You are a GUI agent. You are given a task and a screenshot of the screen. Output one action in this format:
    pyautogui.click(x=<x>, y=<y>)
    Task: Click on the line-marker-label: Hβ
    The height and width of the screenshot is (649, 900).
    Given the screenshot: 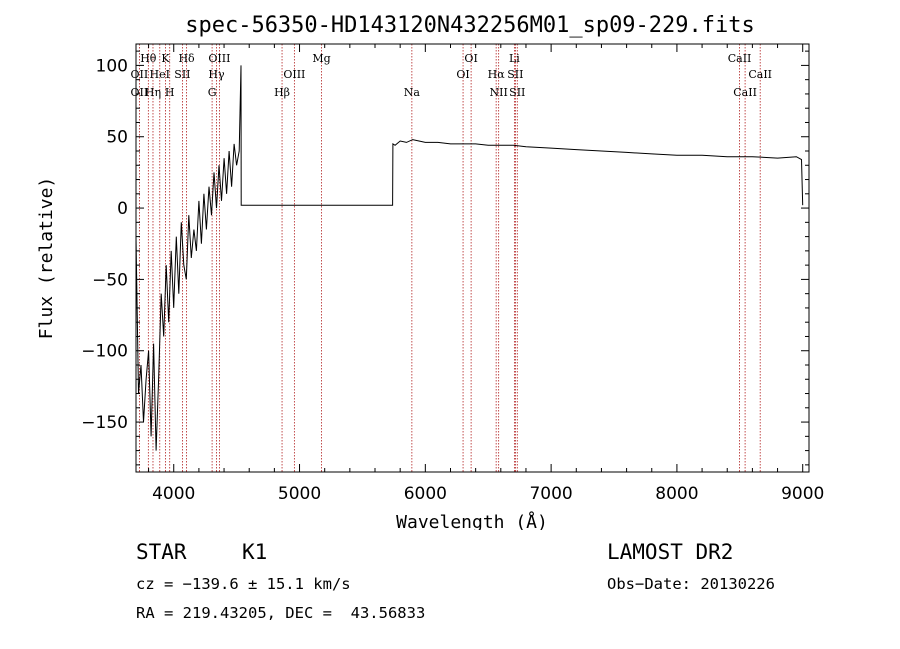 What is the action you would take?
    pyautogui.click(x=282, y=92)
    